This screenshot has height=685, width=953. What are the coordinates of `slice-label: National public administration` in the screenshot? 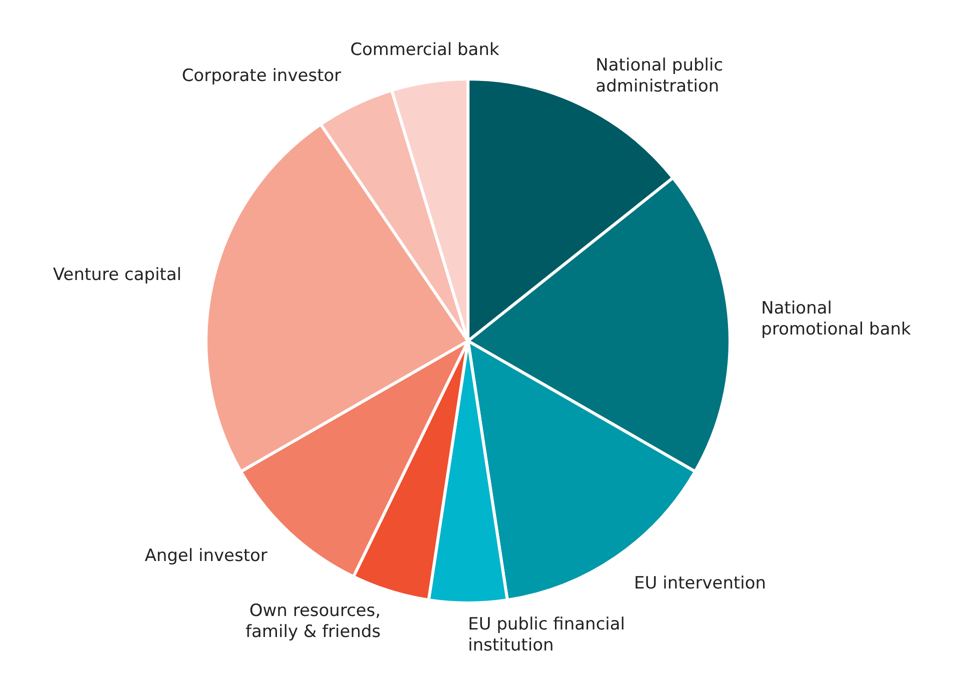 It's located at (660, 76).